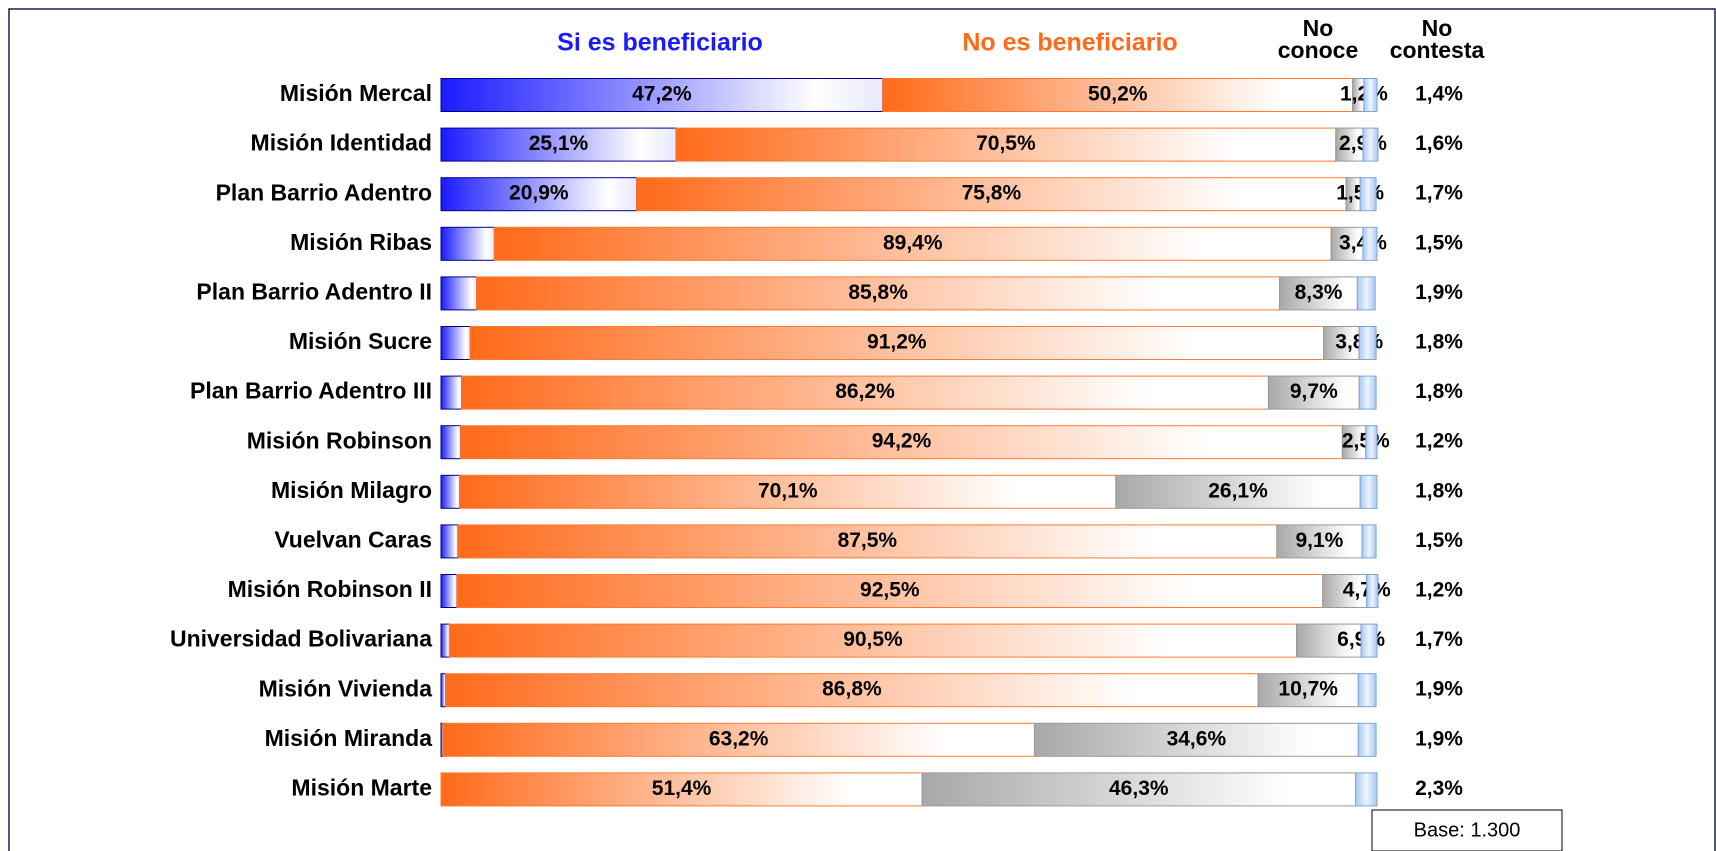 The height and width of the screenshot is (851, 1716). I want to click on y-tick-label: Misión Identidad, so click(341, 143).